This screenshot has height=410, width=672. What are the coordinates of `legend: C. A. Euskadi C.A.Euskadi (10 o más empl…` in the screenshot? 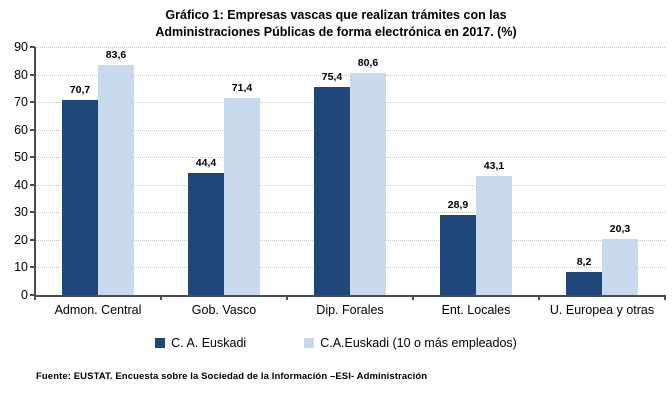 It's located at (336, 343).